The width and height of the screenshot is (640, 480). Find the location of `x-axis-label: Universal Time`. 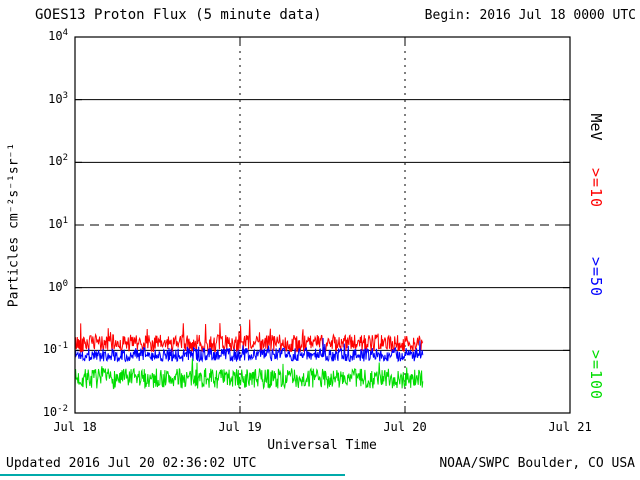

x-axis-label: Universal Time is located at coordinates (322, 445).